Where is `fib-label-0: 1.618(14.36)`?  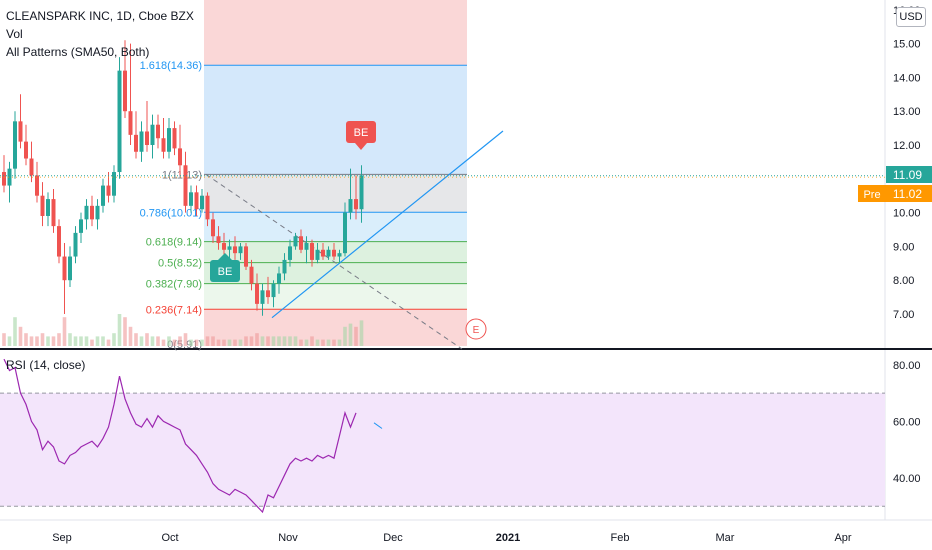 fib-label-0: 1.618(14.36) is located at coordinates (171, 66).